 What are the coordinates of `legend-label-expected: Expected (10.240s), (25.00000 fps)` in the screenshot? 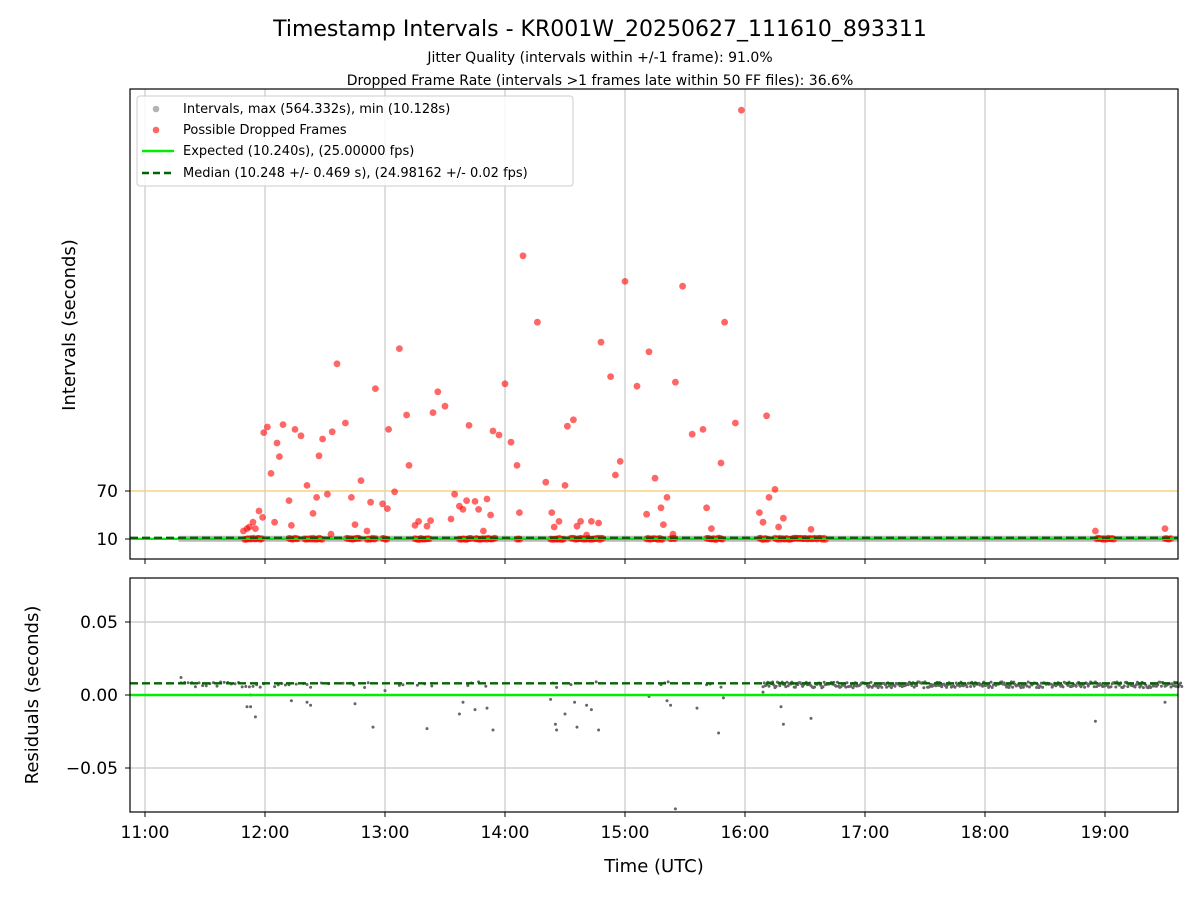 It's located at (298, 151).